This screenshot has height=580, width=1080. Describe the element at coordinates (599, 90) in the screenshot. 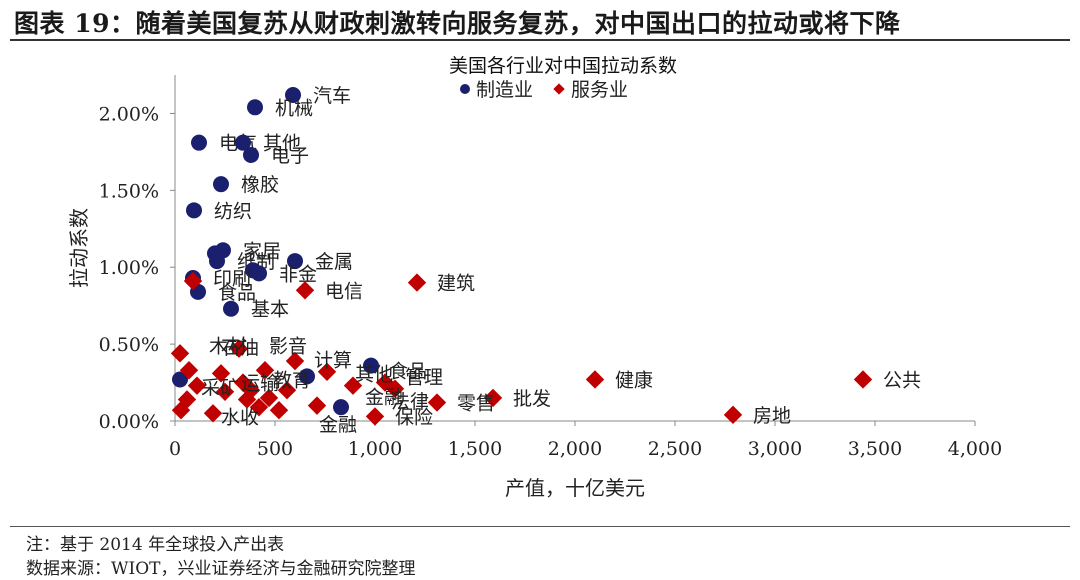

I see `legend-label-services: 服务业` at that location.